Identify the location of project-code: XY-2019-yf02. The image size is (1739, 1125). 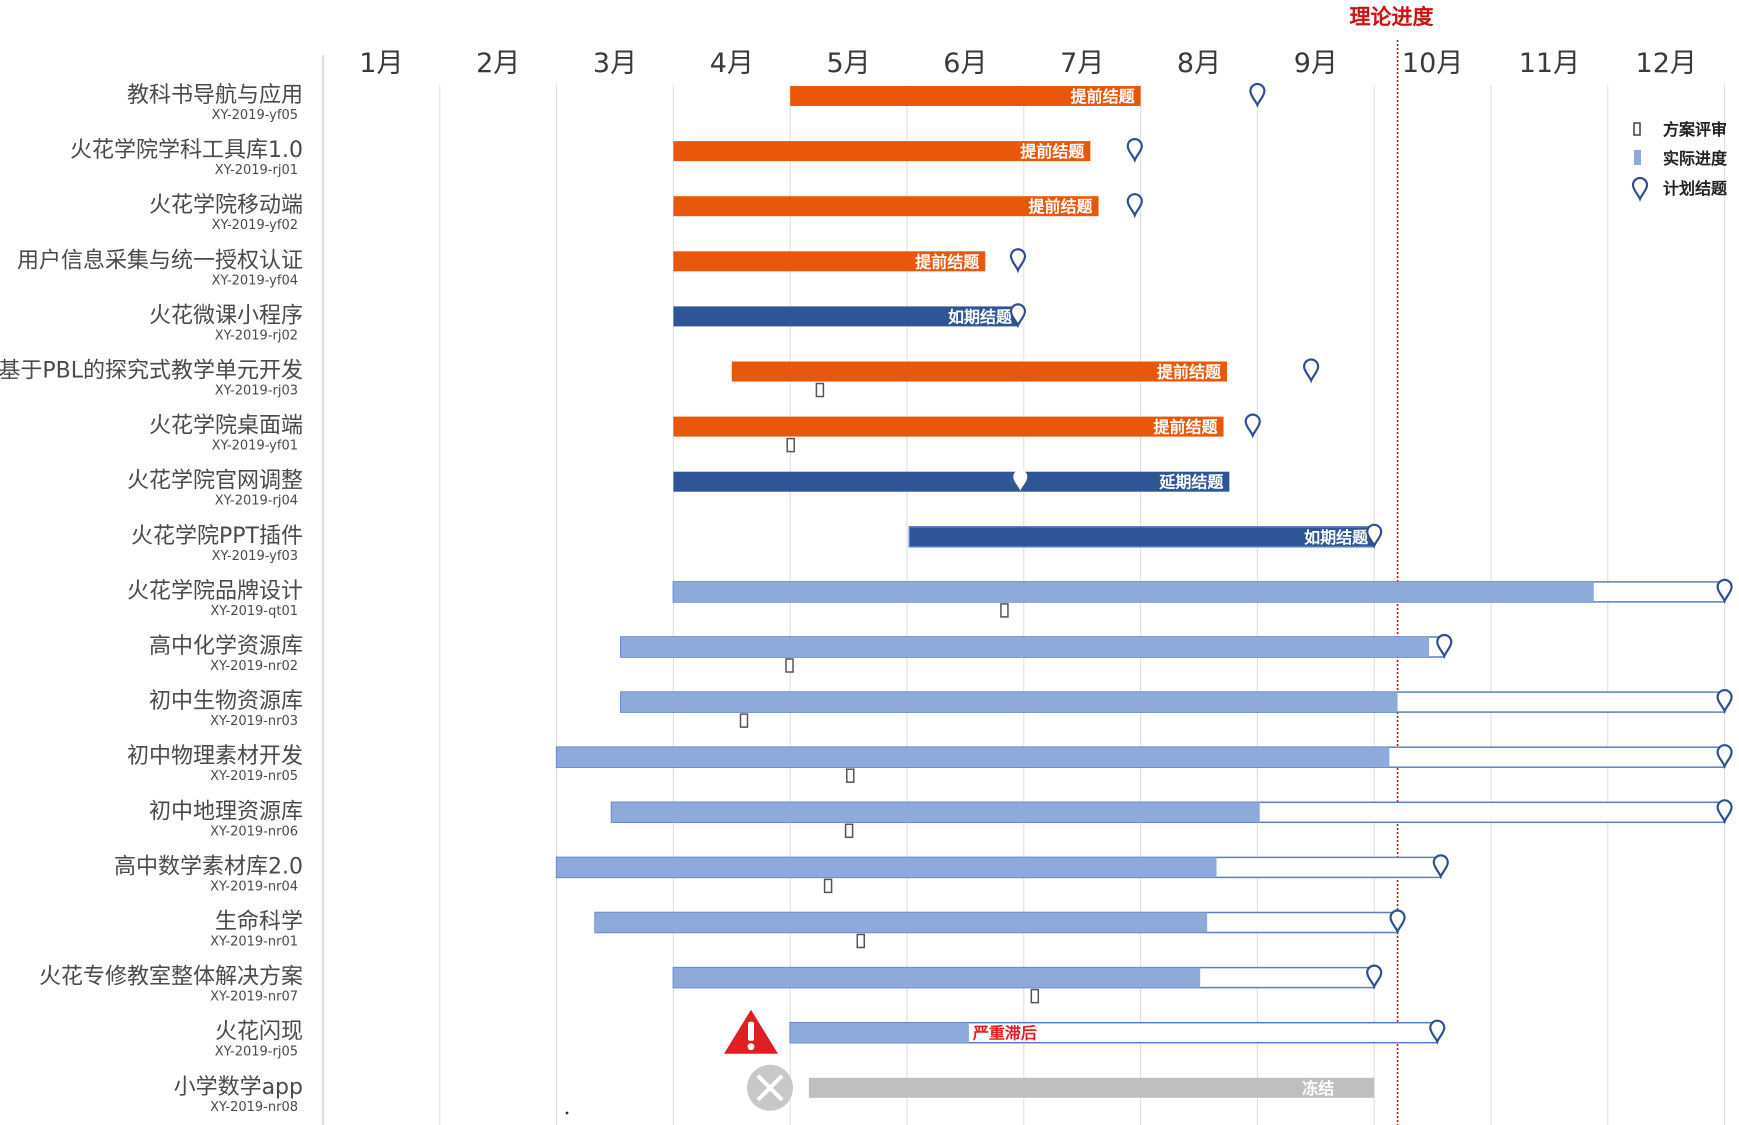
(255, 225).